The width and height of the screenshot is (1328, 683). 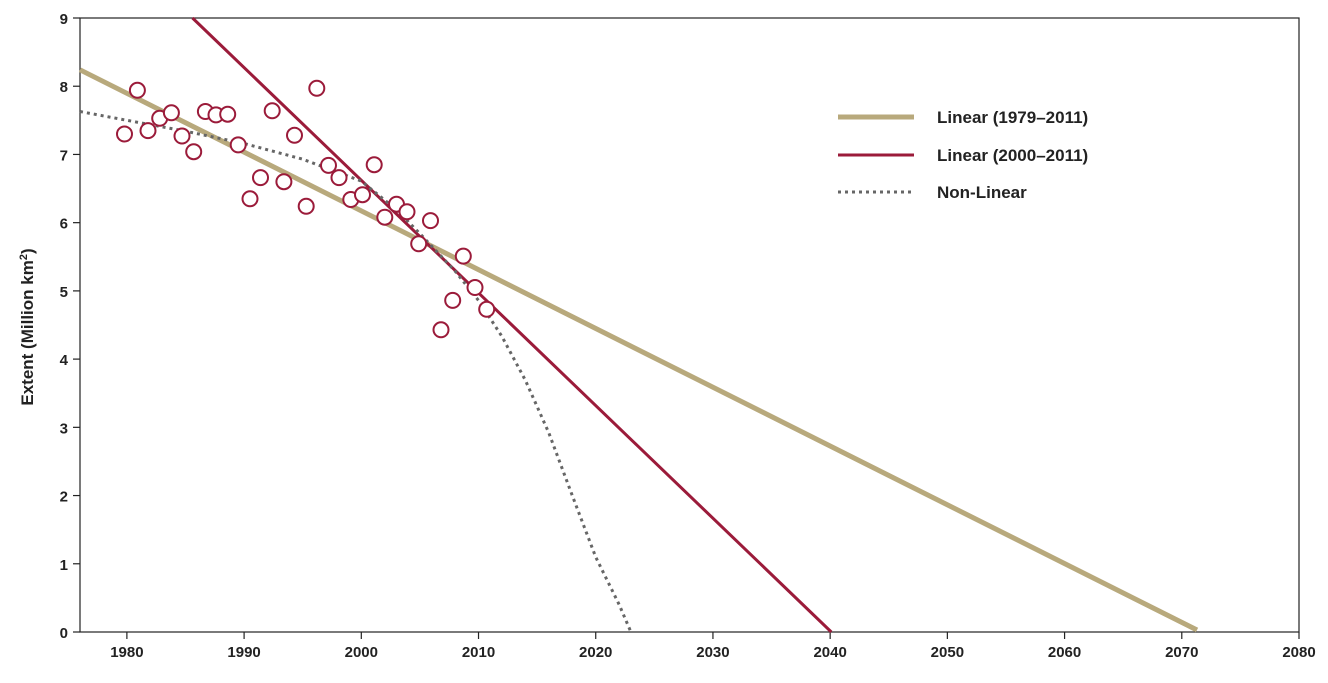 What do you see at coordinates (27, 326) in the screenshot?
I see `y-axis-title: Extent (Million km2)` at bounding box center [27, 326].